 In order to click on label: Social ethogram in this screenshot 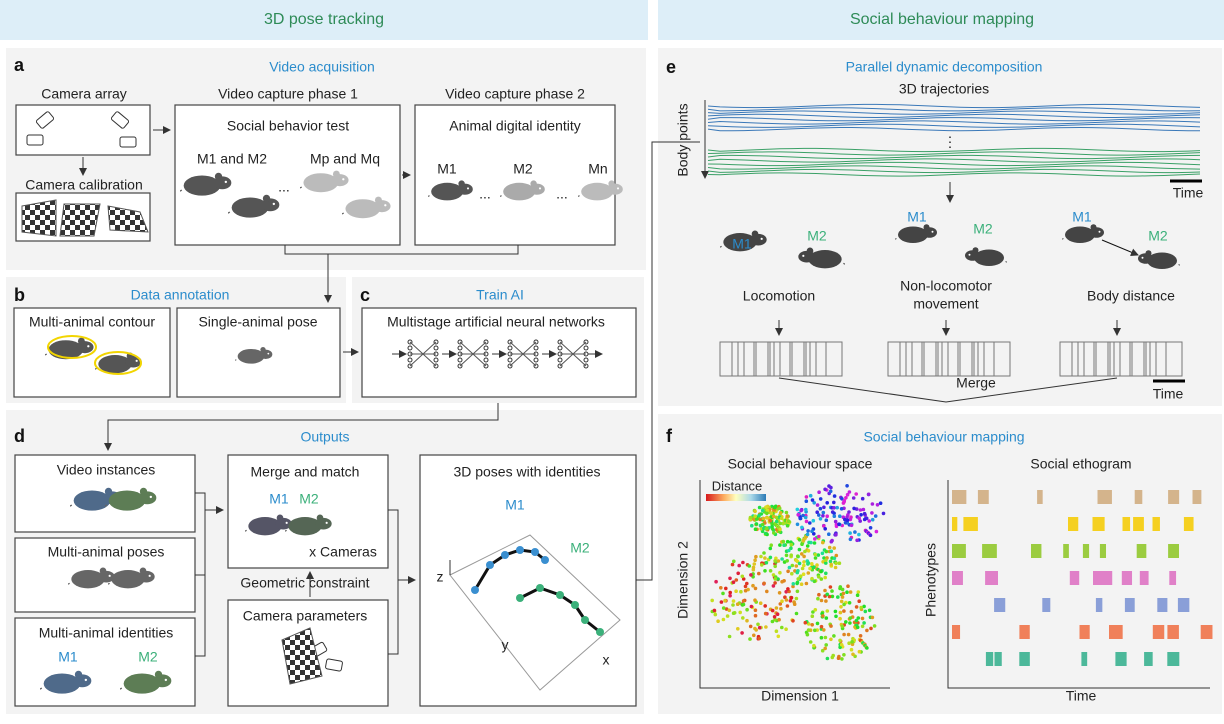, I will do `click(1080, 464)`.